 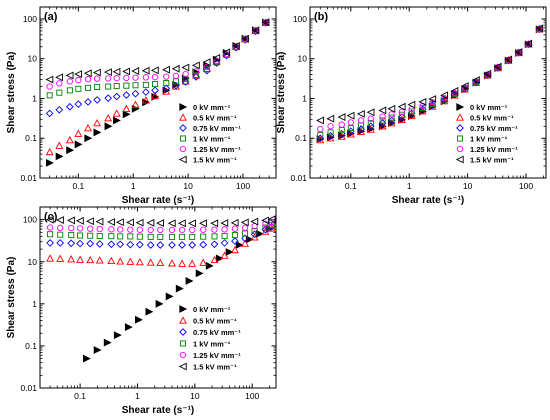 I want to click on y-tick-label: 1, so click(x=34, y=304).